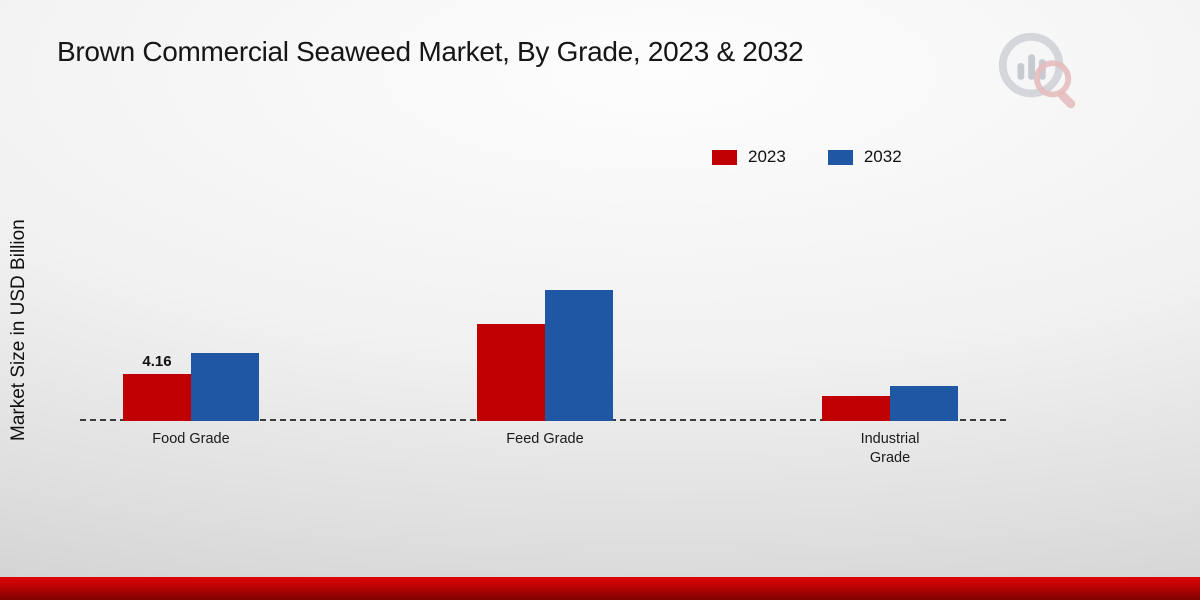 The image size is (1200, 600). What do you see at coordinates (511, 372) in the screenshot?
I see `bar-2023-feed-grade` at bounding box center [511, 372].